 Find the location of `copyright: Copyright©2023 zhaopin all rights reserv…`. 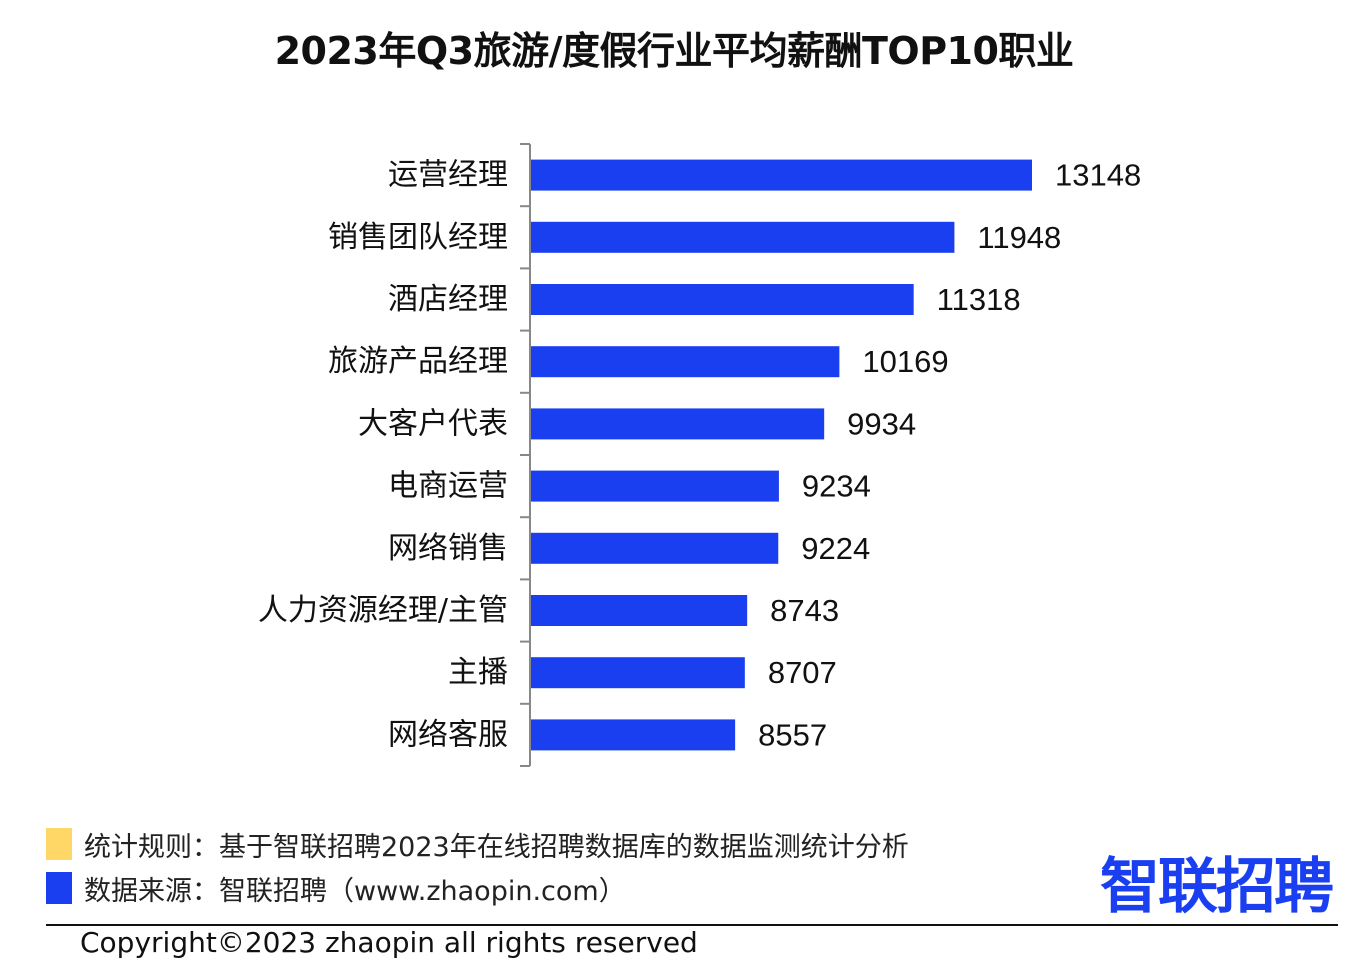

copyright: Copyright©2023 zhaopin all rights reserv… is located at coordinates (389, 942).